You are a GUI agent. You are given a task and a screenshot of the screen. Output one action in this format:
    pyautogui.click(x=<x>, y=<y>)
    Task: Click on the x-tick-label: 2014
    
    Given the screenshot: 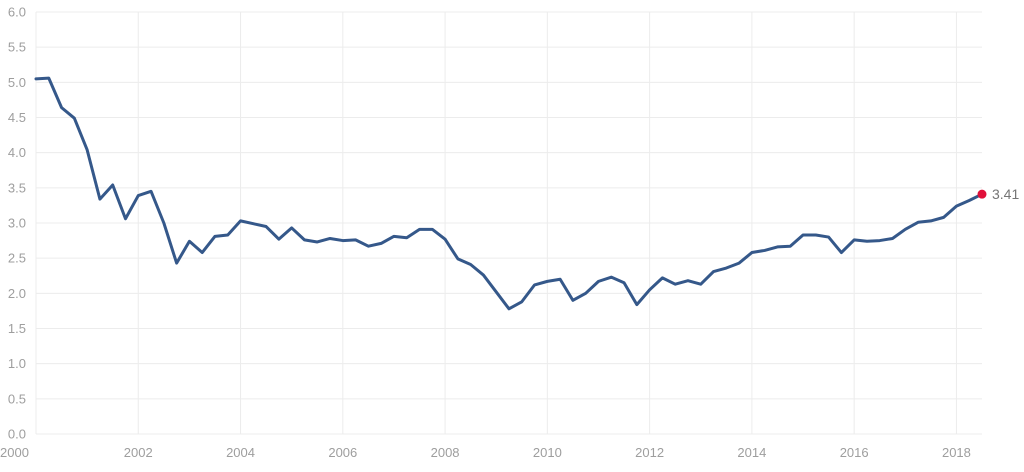 What is the action you would take?
    pyautogui.click(x=751, y=452)
    